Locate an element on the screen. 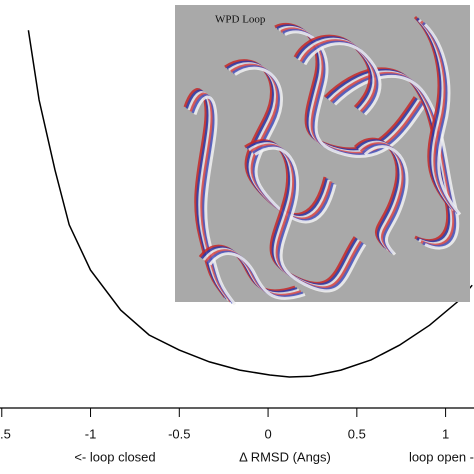 This screenshot has width=474, height=474. x-tick-label: 1 is located at coordinates (445, 433).